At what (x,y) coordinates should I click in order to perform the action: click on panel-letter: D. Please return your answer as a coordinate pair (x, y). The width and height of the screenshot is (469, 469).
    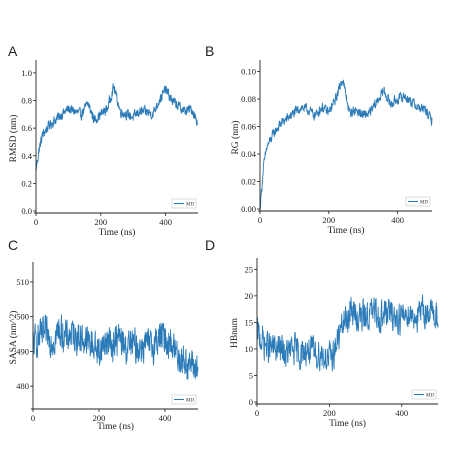
    Looking at the image, I should click on (210, 245).